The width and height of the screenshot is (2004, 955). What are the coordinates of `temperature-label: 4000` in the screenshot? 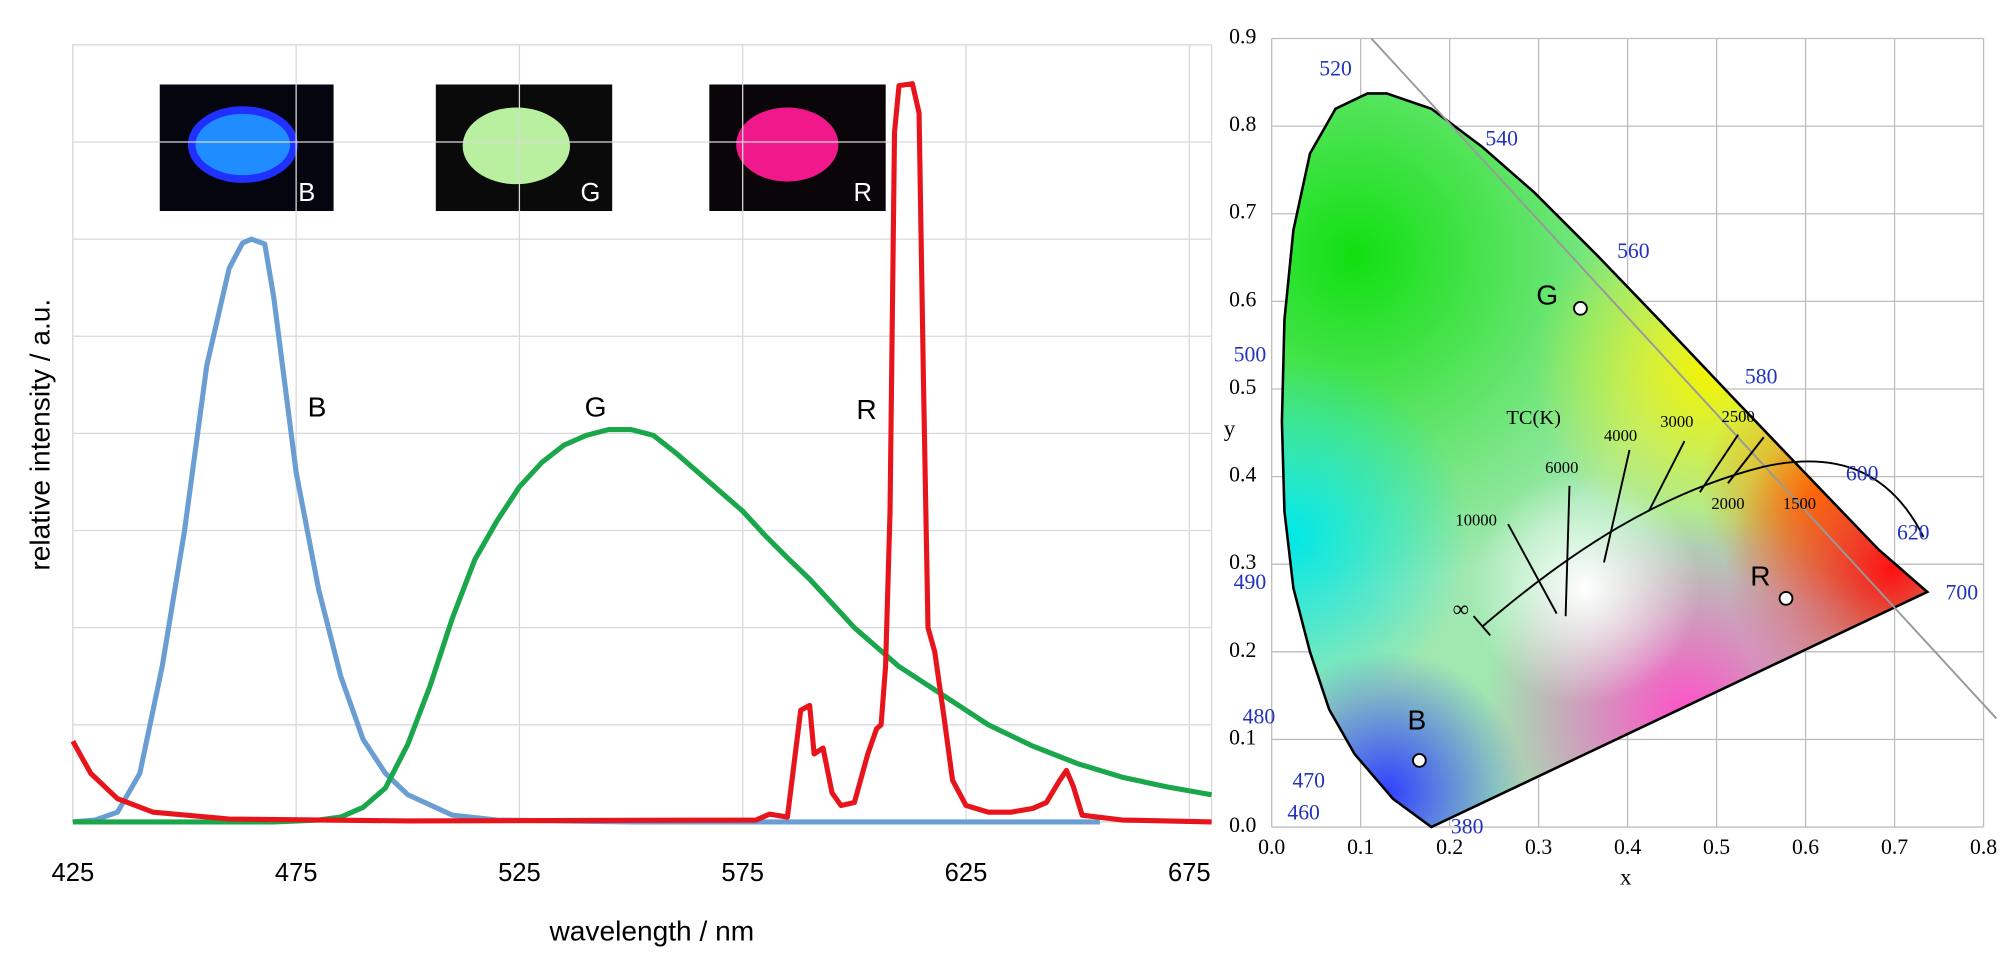 It's located at (1620, 435).